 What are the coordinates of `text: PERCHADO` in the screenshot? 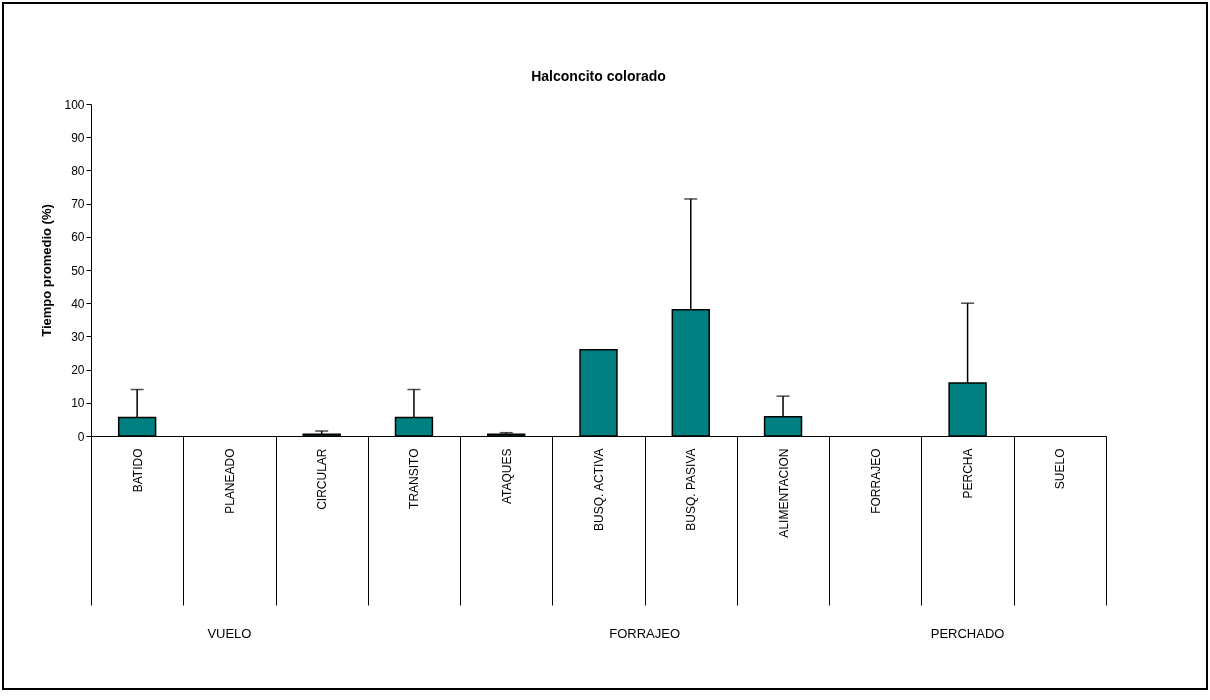 It's located at (967, 633).